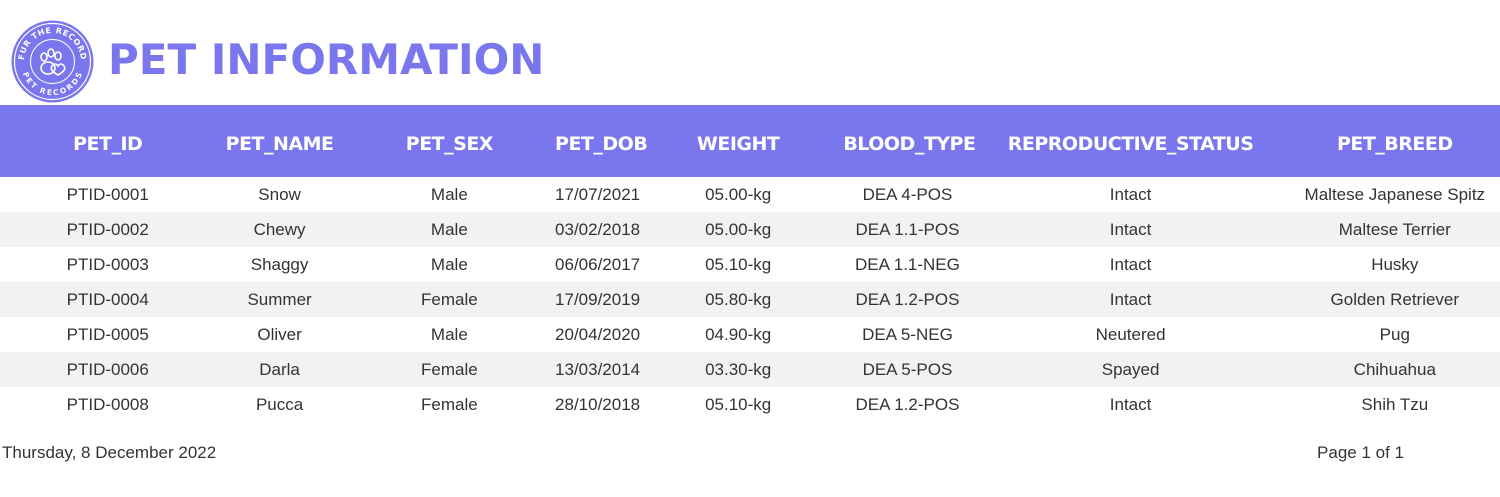 The image size is (1500, 497). I want to click on page-title: PET INFORMATION, so click(326, 59).